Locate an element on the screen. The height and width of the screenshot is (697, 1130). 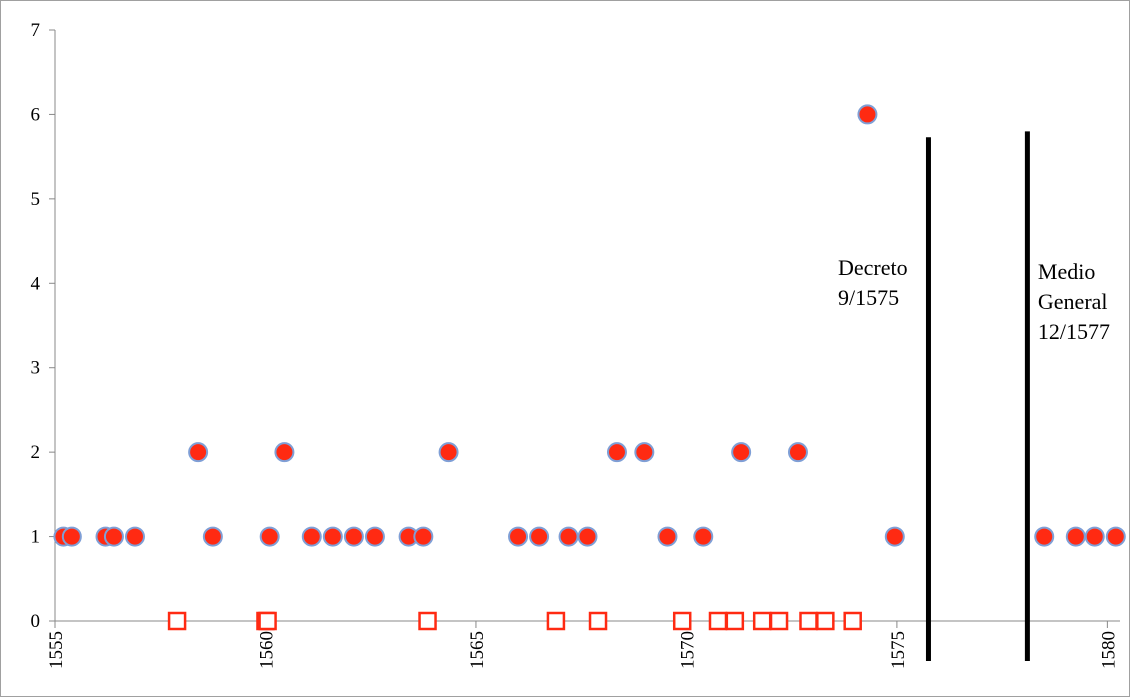
annotations: Decreto 9/1575 Medio General 12/1577 is located at coordinates (974, 299).